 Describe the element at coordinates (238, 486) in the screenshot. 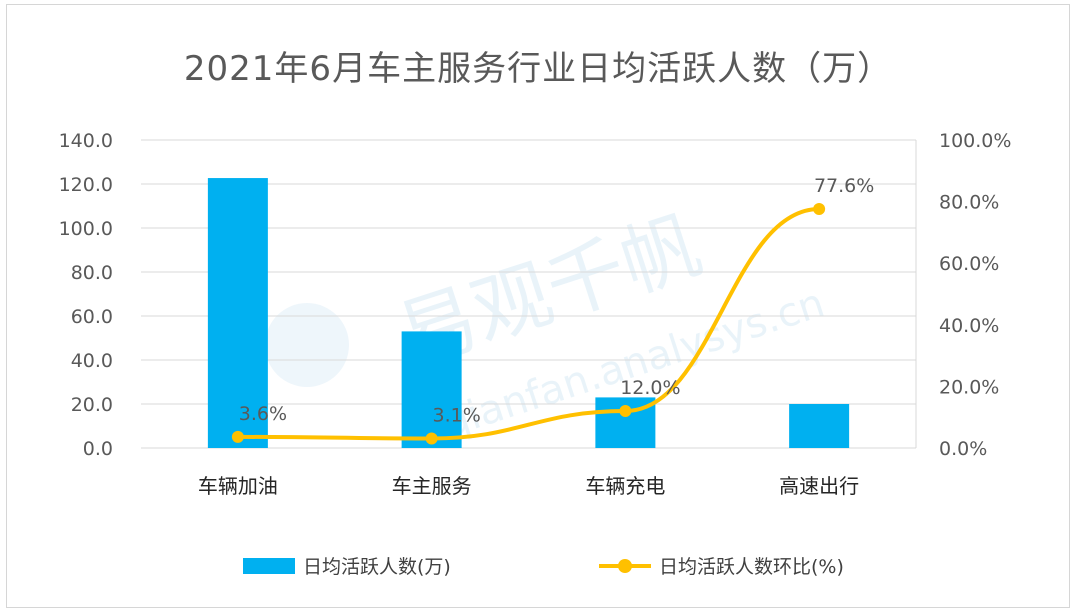

I see `x-tick-label: 车辆加油` at that location.